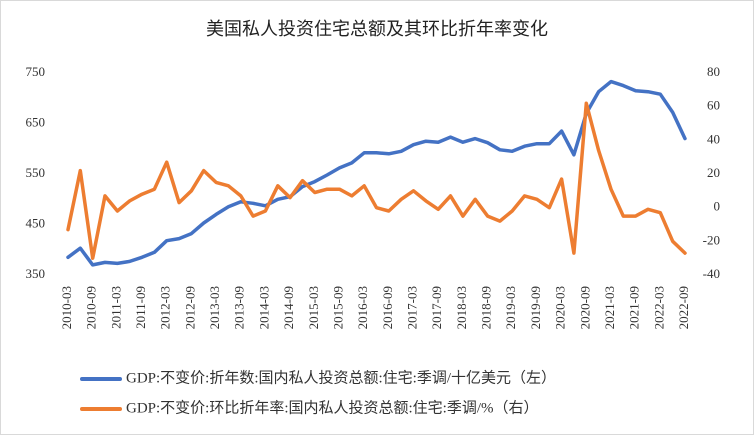  What do you see at coordinates (658, 307) in the screenshot?
I see `x-tick-label: 2022-03` at bounding box center [658, 307].